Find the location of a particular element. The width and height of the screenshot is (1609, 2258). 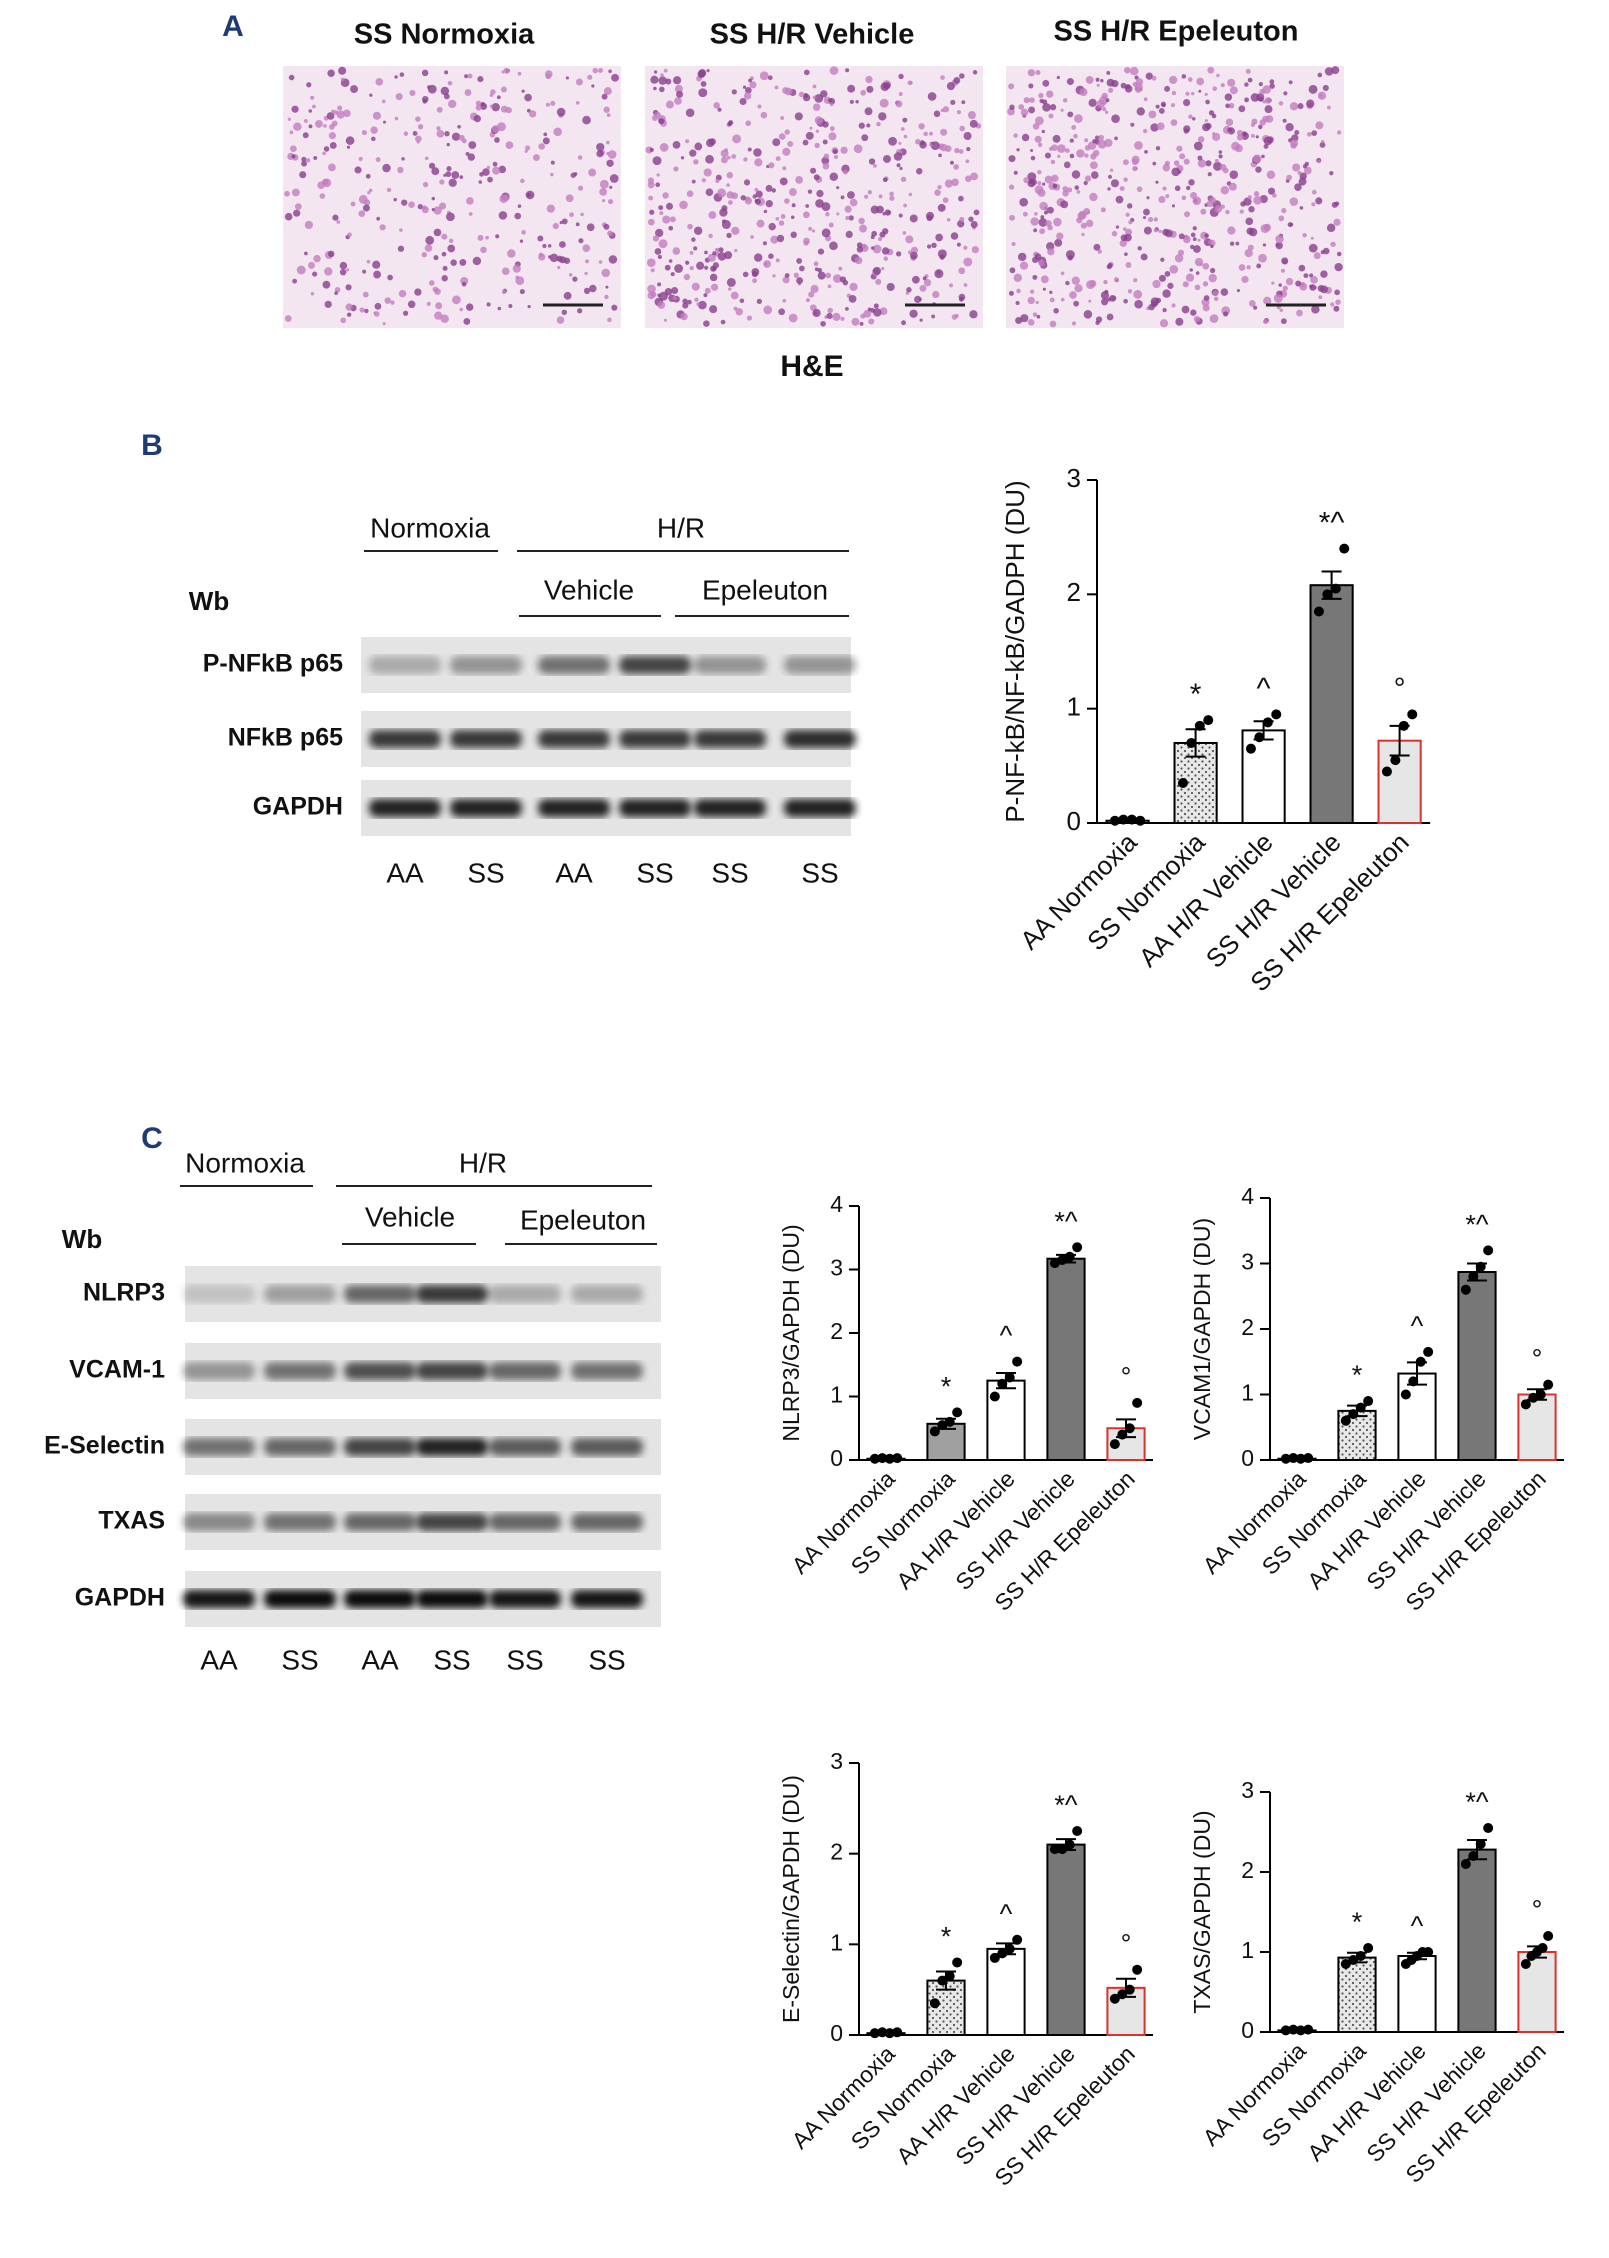

y-tick-label: 2 is located at coordinates (1074, 592).